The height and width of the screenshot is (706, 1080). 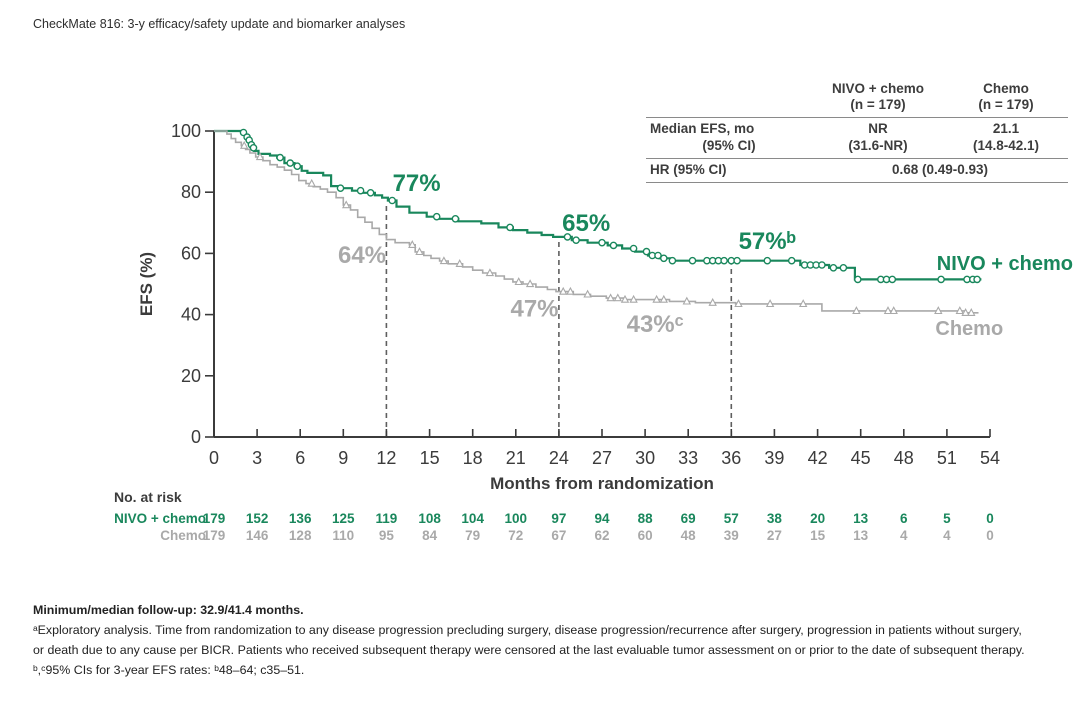 I want to click on hr-value: 0.68 (0.49-0.93), so click(x=940, y=170).